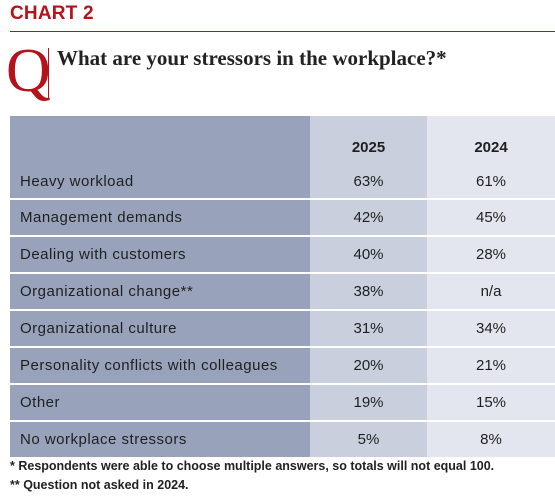 This screenshot has width=555, height=496. I want to click on header-label-cell, so click(160, 140).